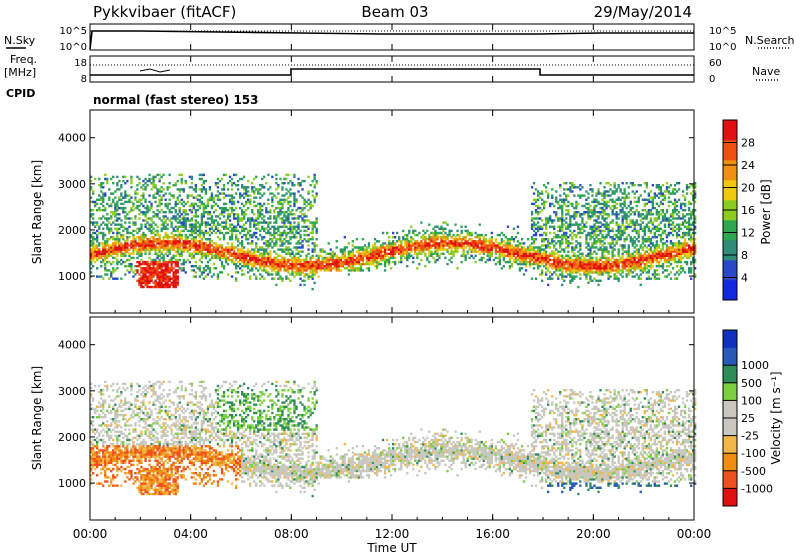  Describe the element at coordinates (643, 12) in the screenshot. I see `date-label: 29/May/2014` at that location.